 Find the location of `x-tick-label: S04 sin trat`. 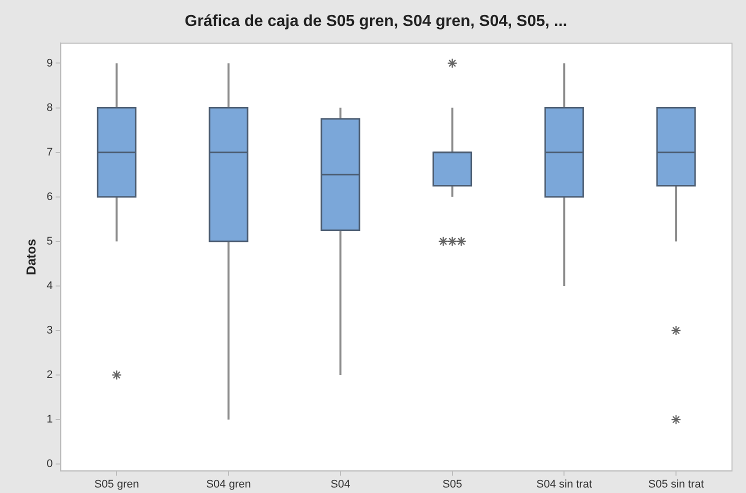

x-tick-label: S04 sin trat is located at coordinates (564, 484).